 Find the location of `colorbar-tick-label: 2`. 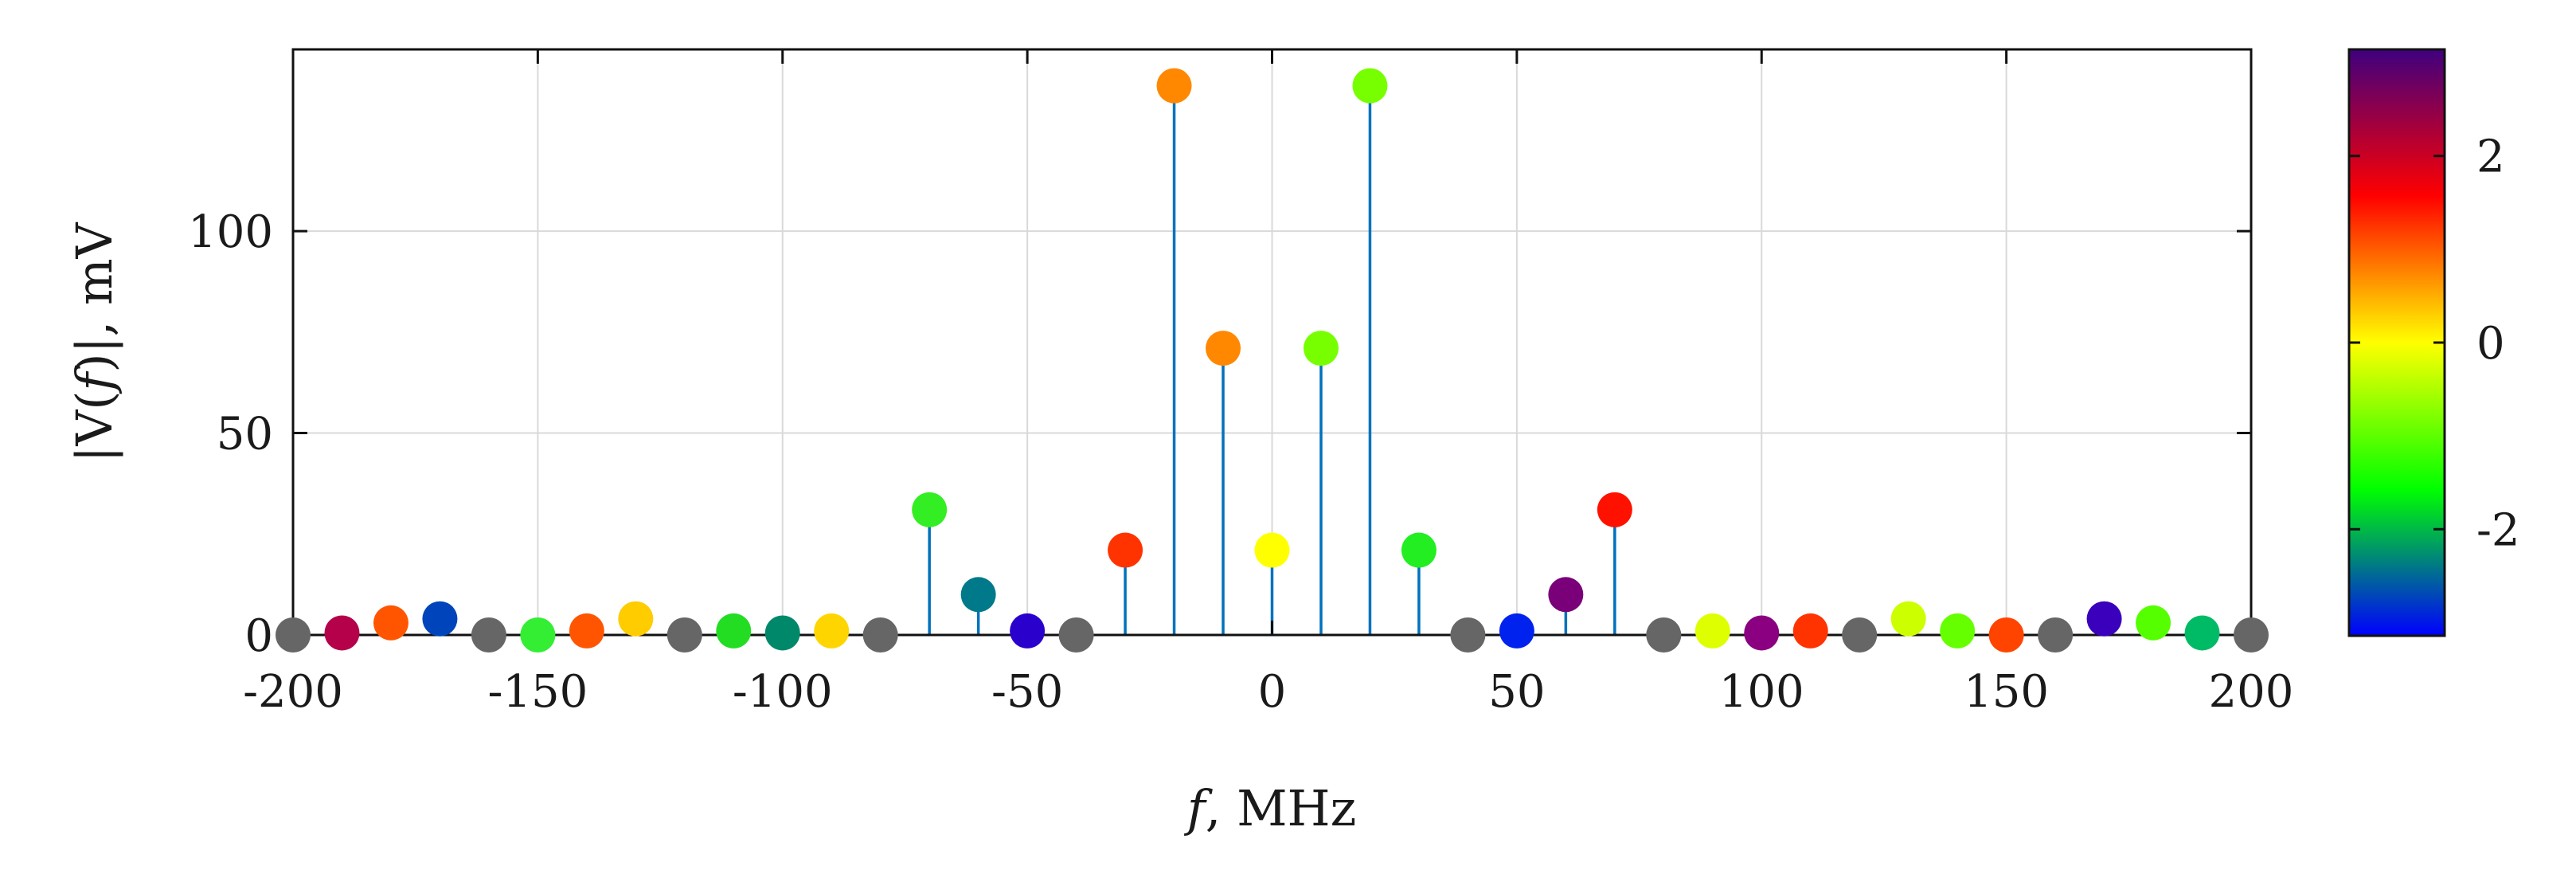

colorbar-tick-label: 2 is located at coordinates (2491, 157).